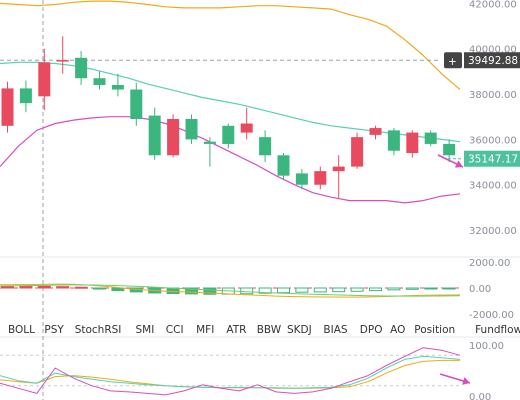 The width and height of the screenshot is (520, 400). What do you see at coordinates (491, 315) in the screenshot?
I see `macd-y-tick-label: -2000.00` at bounding box center [491, 315].